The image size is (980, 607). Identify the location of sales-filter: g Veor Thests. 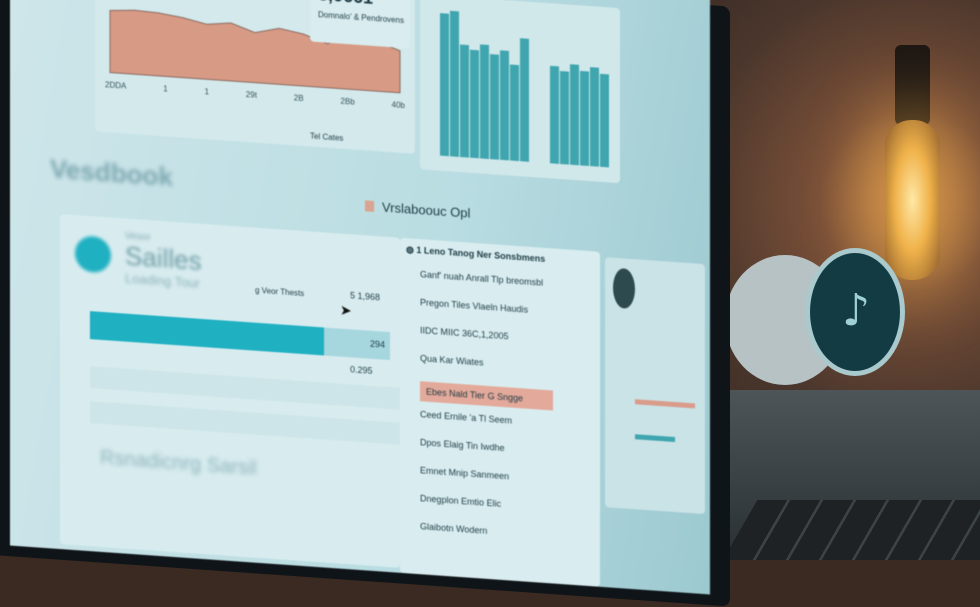
(280, 292).